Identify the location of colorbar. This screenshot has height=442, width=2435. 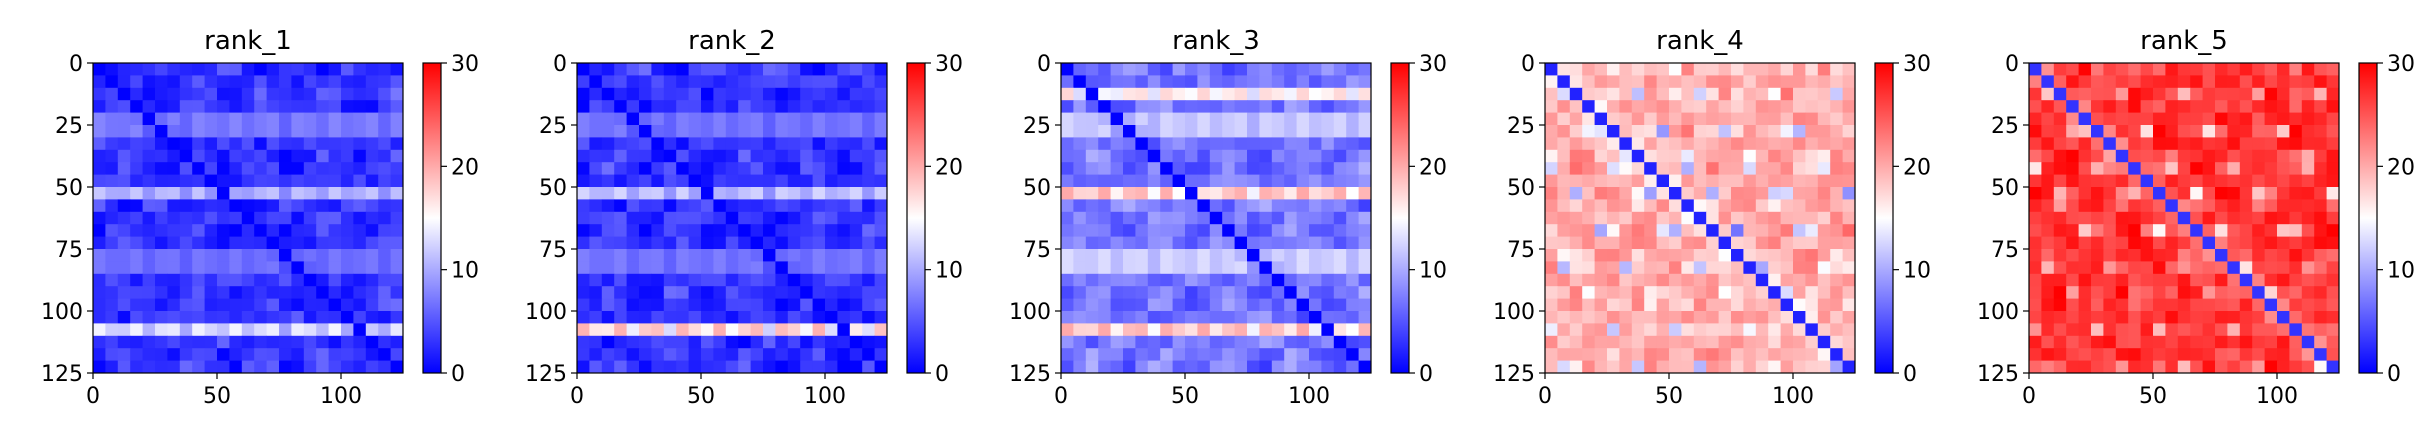
(1400, 218).